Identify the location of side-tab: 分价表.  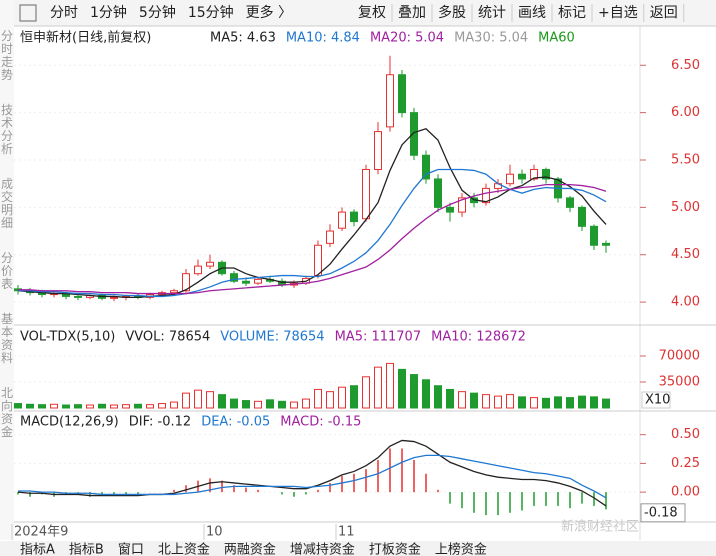
(7, 271).